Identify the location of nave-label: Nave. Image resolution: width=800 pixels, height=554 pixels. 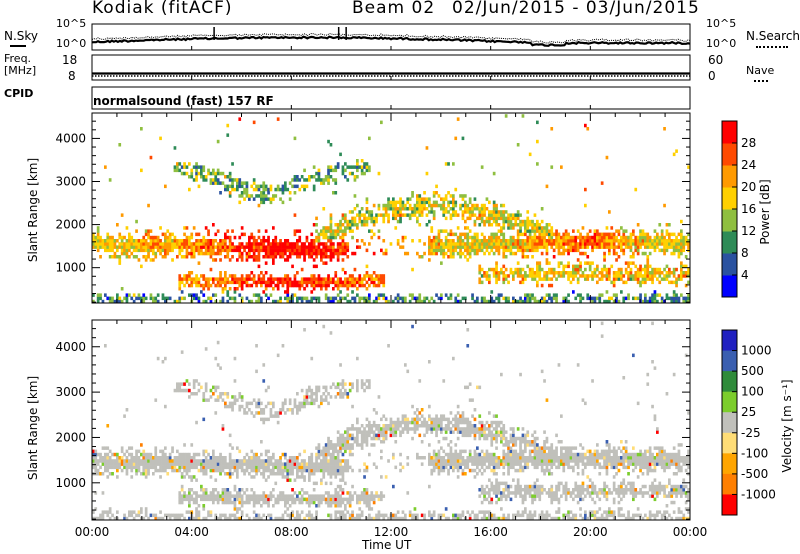
(760, 70).